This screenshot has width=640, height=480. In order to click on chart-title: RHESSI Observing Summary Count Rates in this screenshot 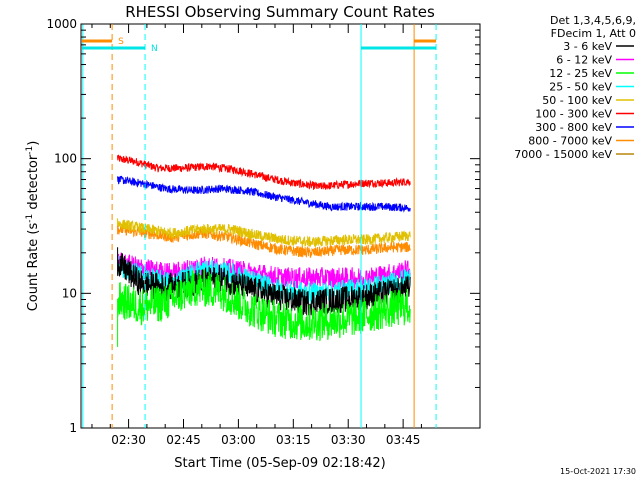, I will do `click(280, 12)`.